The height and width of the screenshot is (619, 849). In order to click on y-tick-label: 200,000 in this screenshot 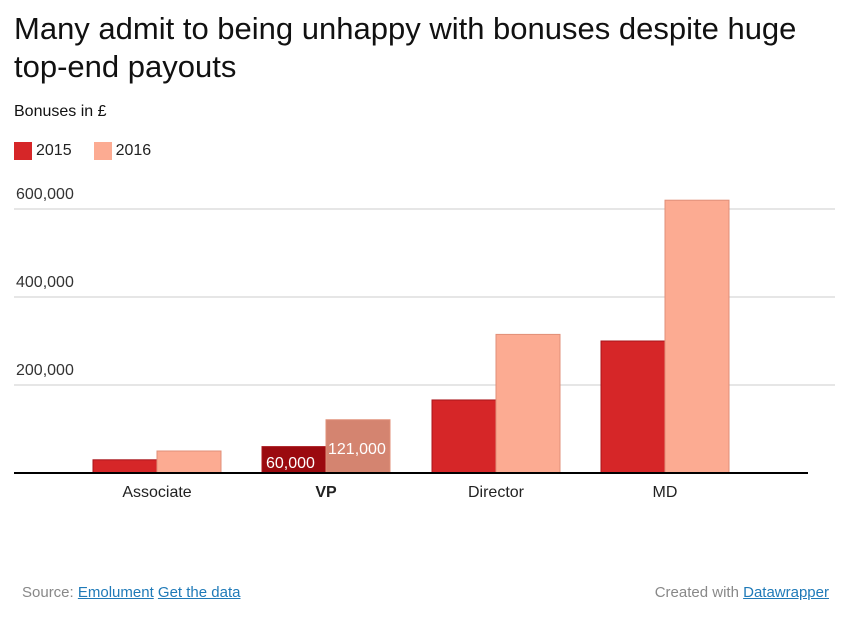, I will do `click(45, 370)`.